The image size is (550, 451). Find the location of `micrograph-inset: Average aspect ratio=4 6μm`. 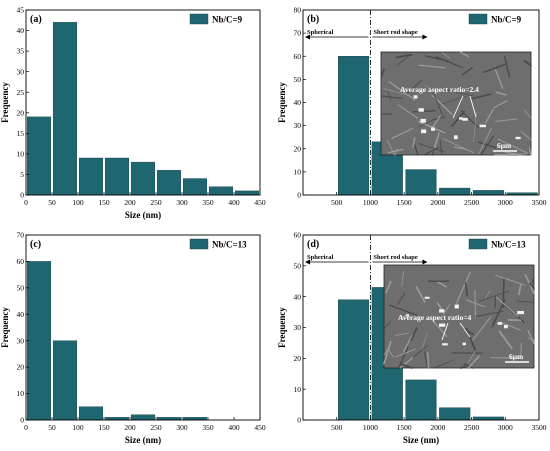

micrograph-inset: Average aspect ratio=4 6μm is located at coordinates (459, 316).